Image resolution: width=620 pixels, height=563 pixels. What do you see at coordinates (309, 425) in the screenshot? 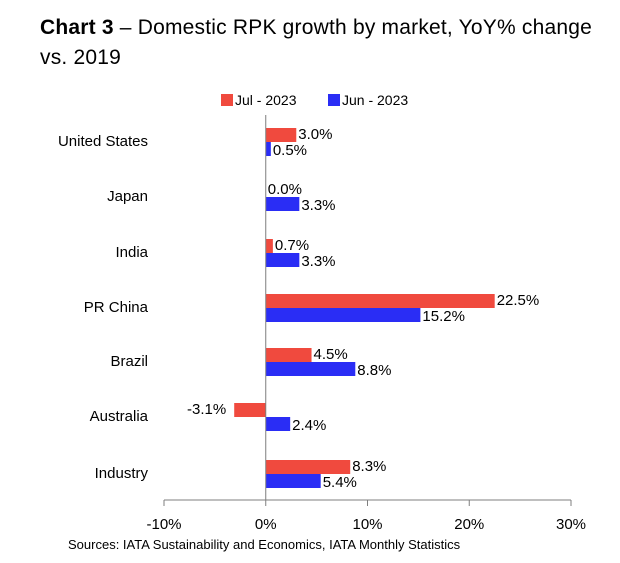
I see `data-label: 2.4%` at bounding box center [309, 425].